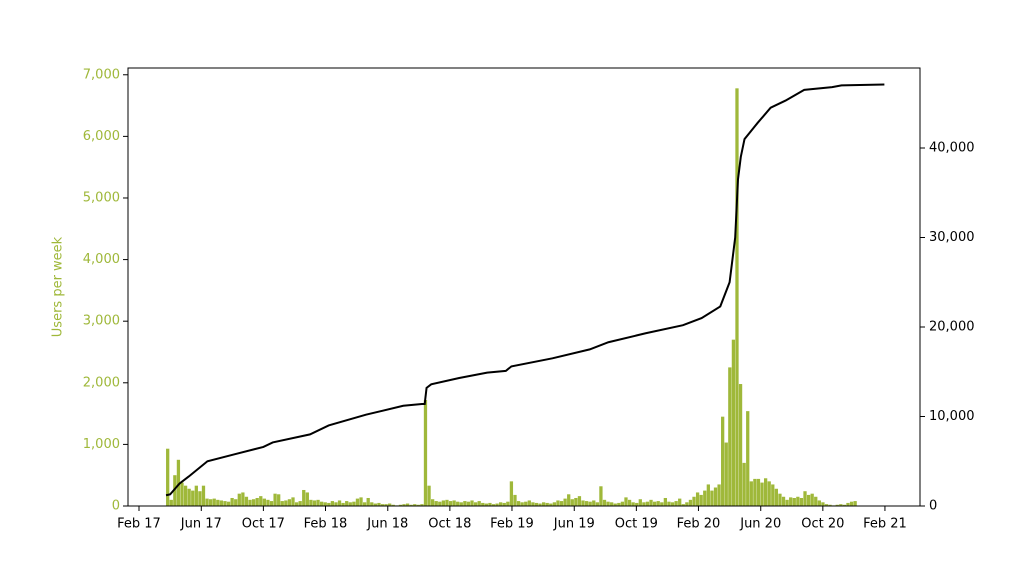  What do you see at coordinates (263, 524) in the screenshot?
I see `x-tick-label: Oct 17` at bounding box center [263, 524].